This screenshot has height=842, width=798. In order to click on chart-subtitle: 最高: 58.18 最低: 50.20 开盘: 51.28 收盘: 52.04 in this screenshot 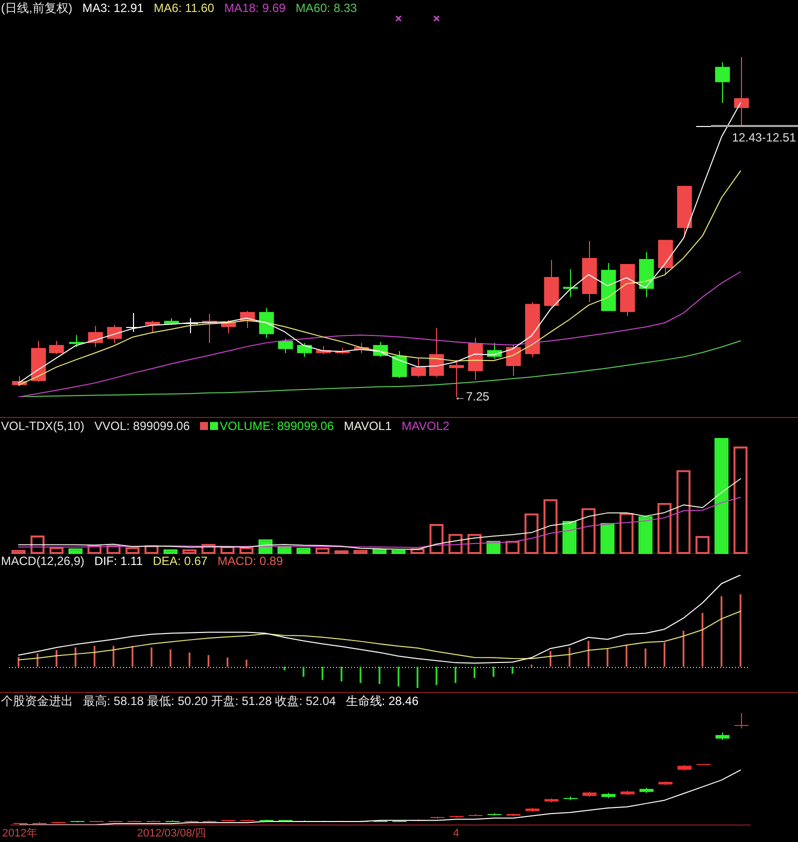, I will do `click(209, 701)`.